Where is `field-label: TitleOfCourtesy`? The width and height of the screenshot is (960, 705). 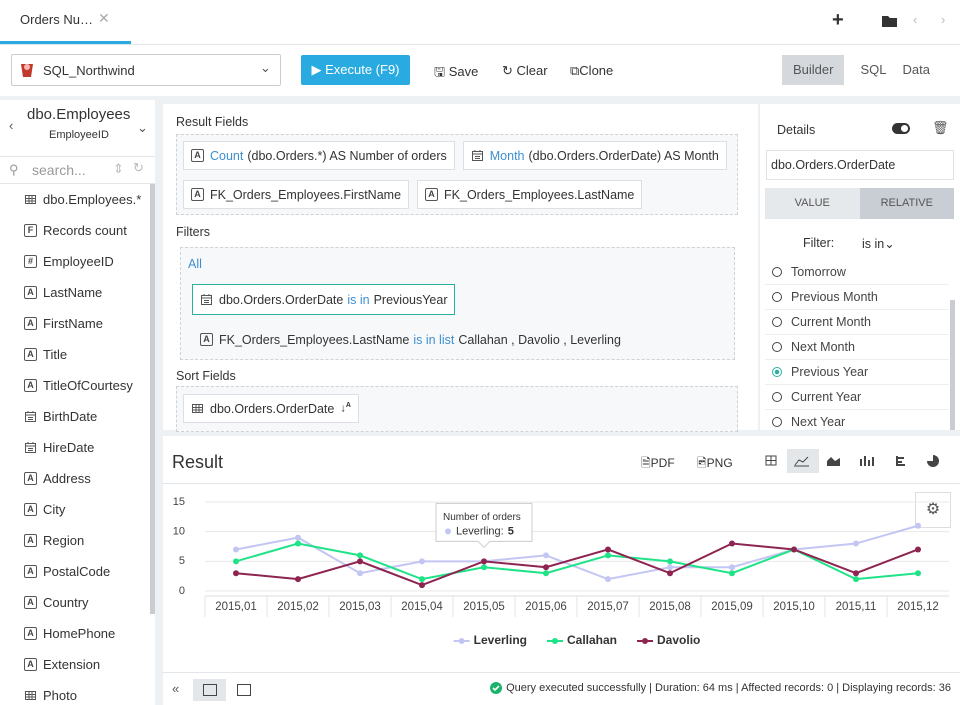
field-label: TitleOfCourtesy is located at coordinates (88, 385).